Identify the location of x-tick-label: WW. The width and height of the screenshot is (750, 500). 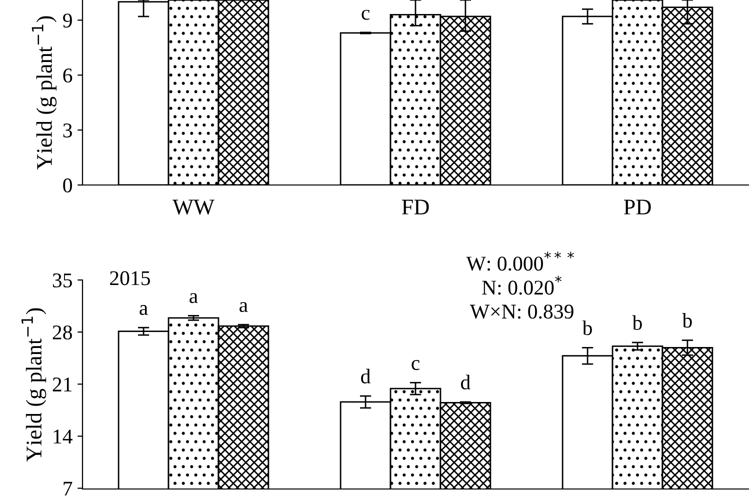
(193, 207).